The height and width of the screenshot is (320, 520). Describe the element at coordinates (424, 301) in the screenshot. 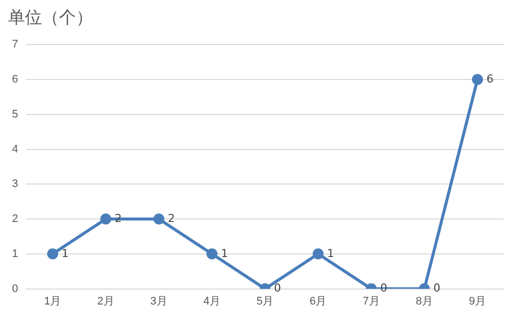

I see `x-tick-label: 8月` at that location.